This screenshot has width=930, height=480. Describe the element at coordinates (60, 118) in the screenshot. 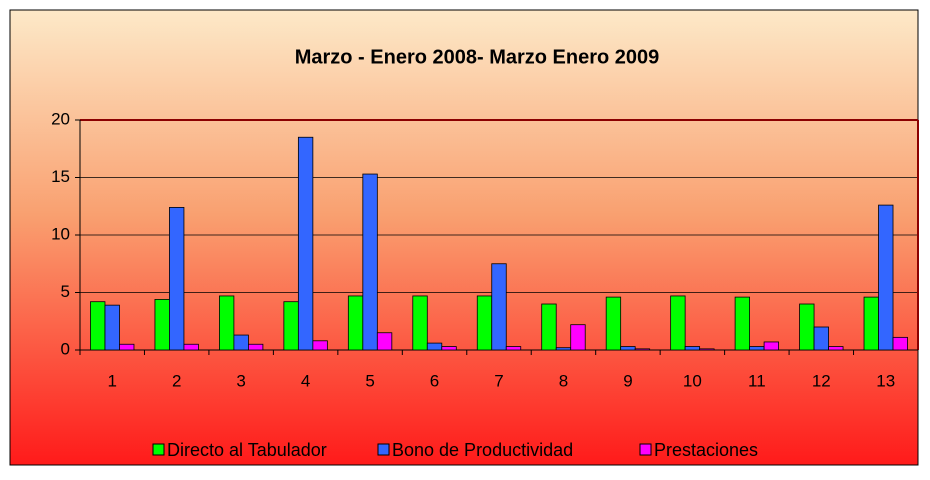

I see `y-tick-label: 20` at that location.